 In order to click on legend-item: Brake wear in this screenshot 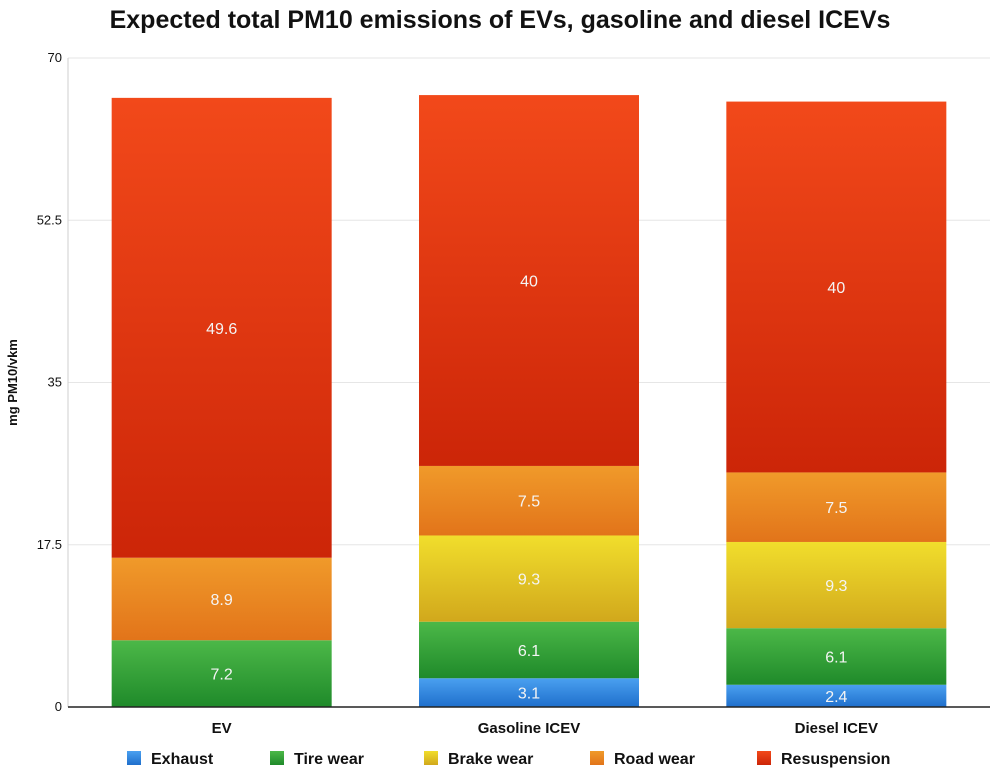, I will do `click(478, 759)`.